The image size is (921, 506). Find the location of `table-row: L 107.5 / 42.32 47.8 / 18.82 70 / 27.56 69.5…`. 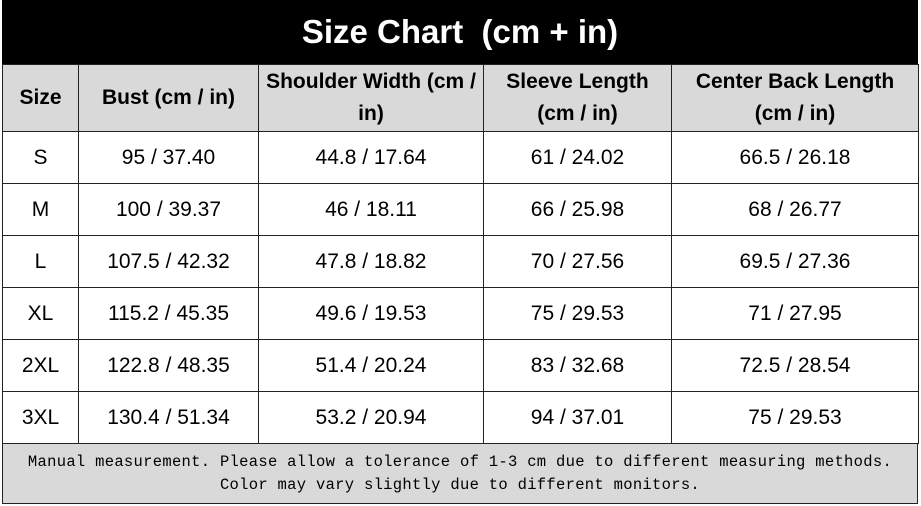

table-row: L 107.5 / 42.32 47.8 / 18.82 70 / 27.56 69.5… is located at coordinates (460, 261).